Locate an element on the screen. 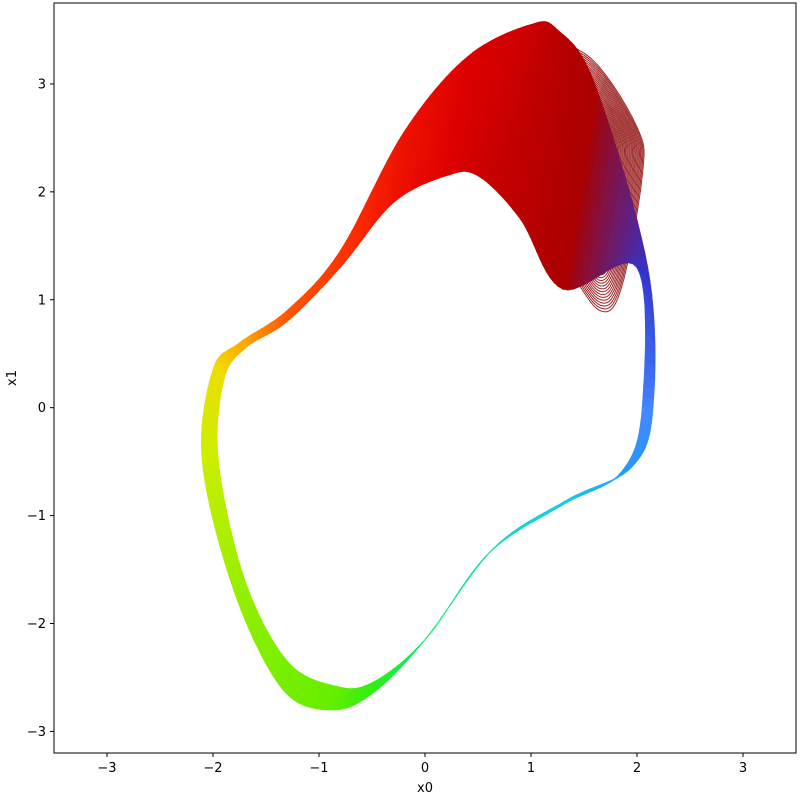 The height and width of the screenshot is (800, 800). x-tick-label: 0 is located at coordinates (425, 768).